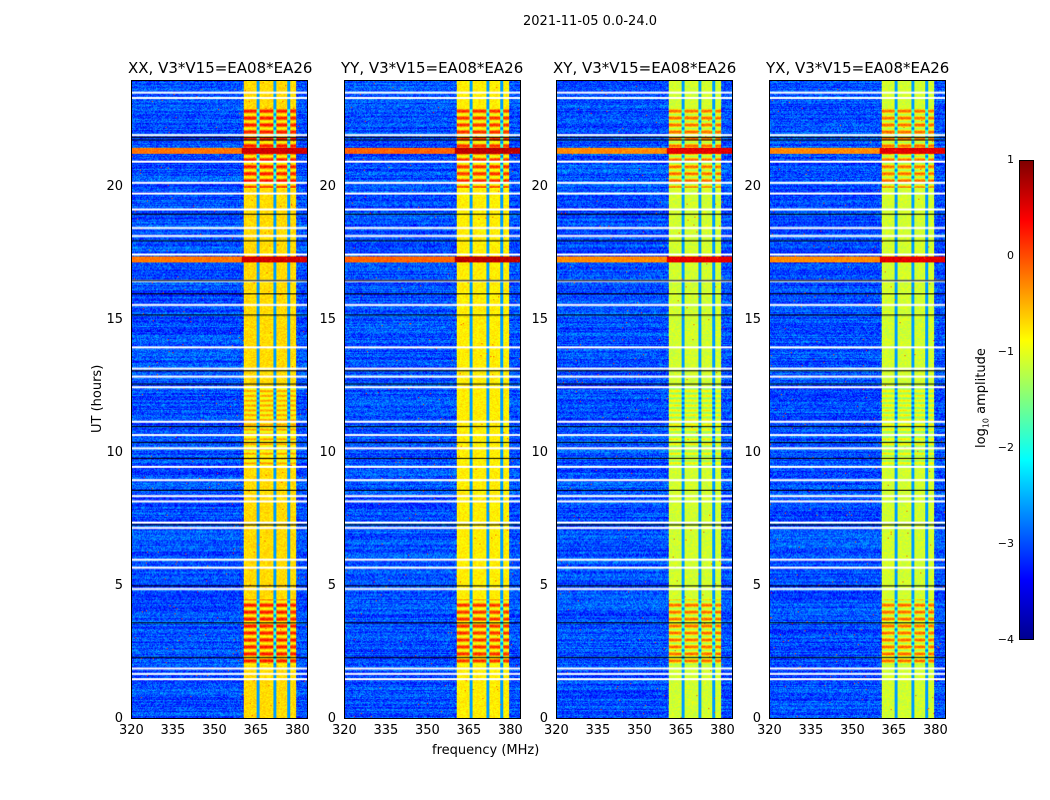  I want to click on y-axis-label: UT (hours), so click(97, 398).